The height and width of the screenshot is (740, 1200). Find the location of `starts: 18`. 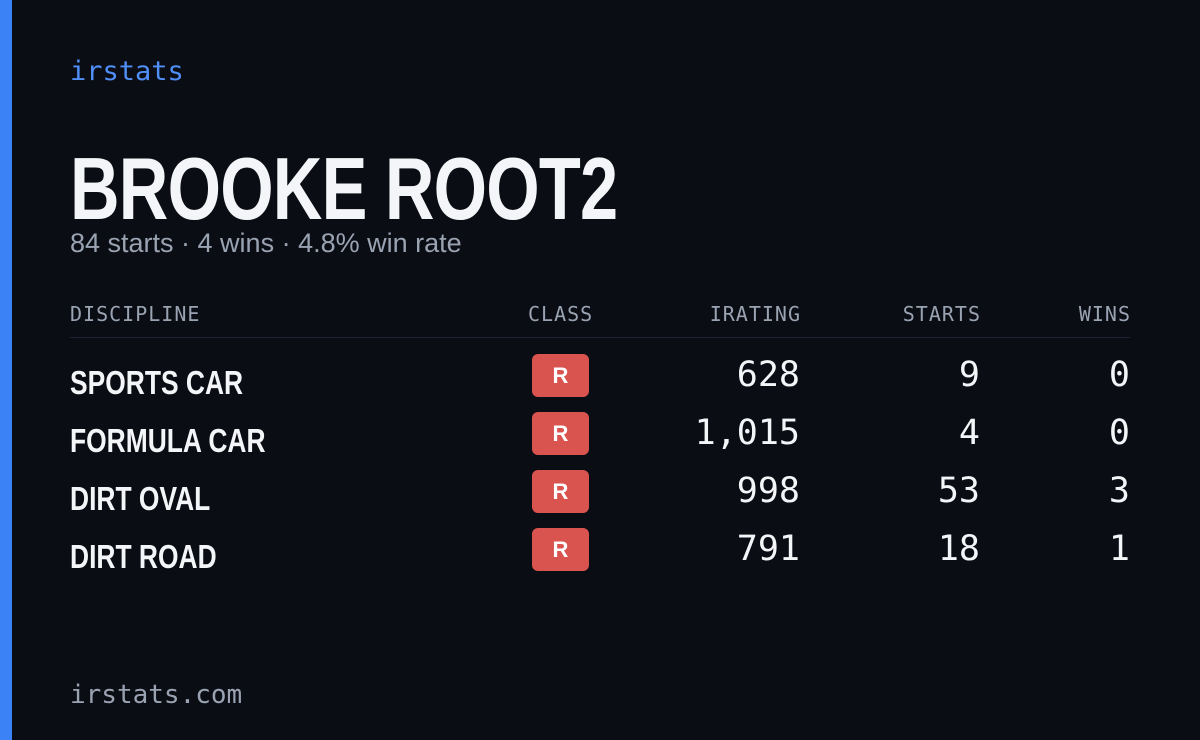

starts: 18 is located at coordinates (958, 549).